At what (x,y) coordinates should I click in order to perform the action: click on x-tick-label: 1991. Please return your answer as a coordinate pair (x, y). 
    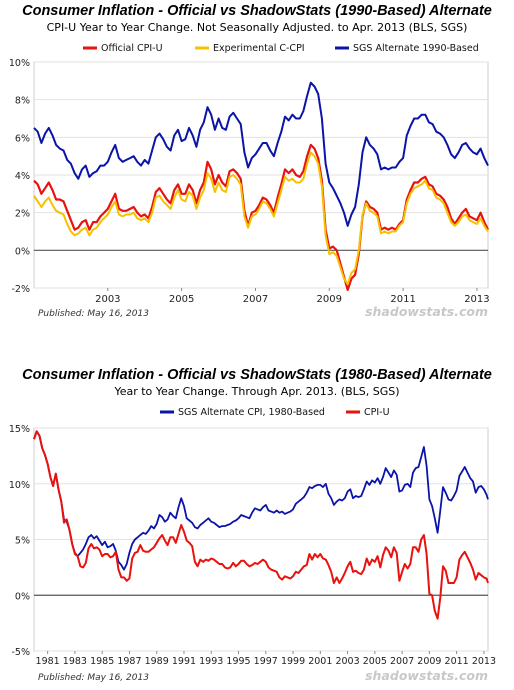
    Looking at the image, I should click on (184, 661).